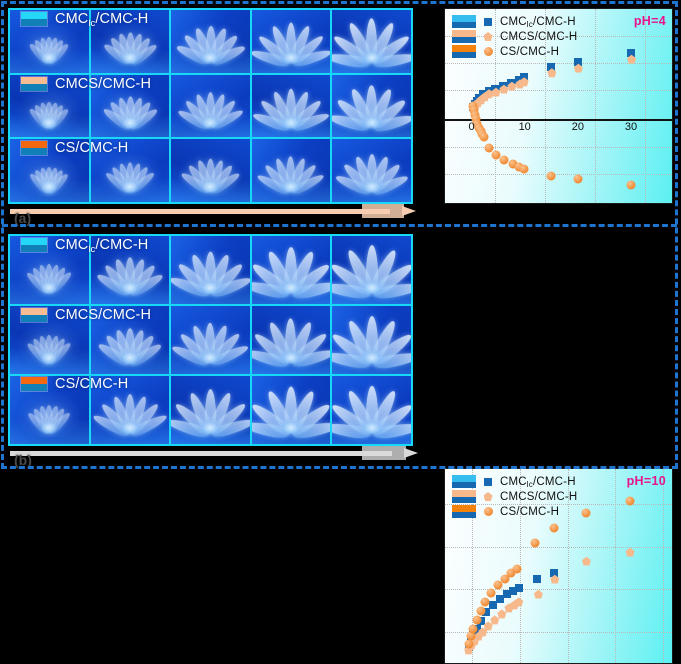 The image size is (681, 664). I want to click on time-arrow-a, so click(213, 211).